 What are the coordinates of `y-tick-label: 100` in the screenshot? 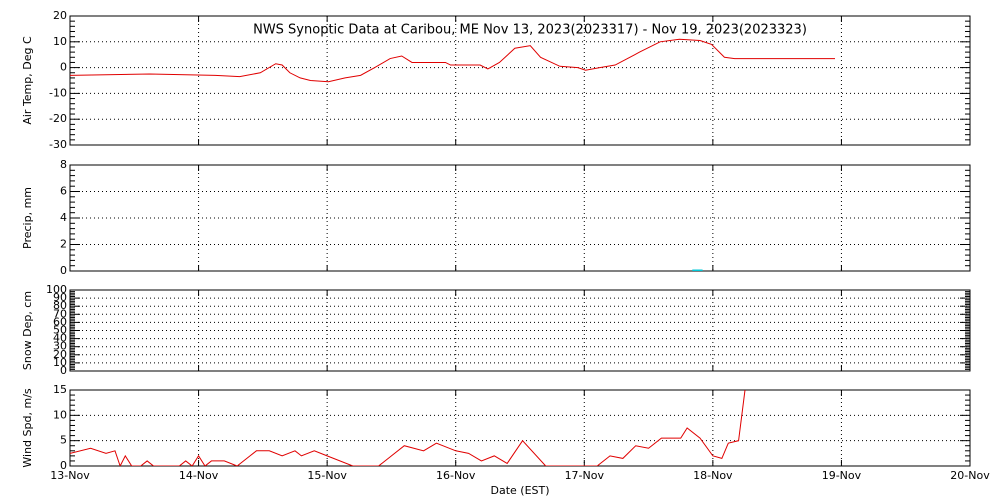 It's located at (56, 289).